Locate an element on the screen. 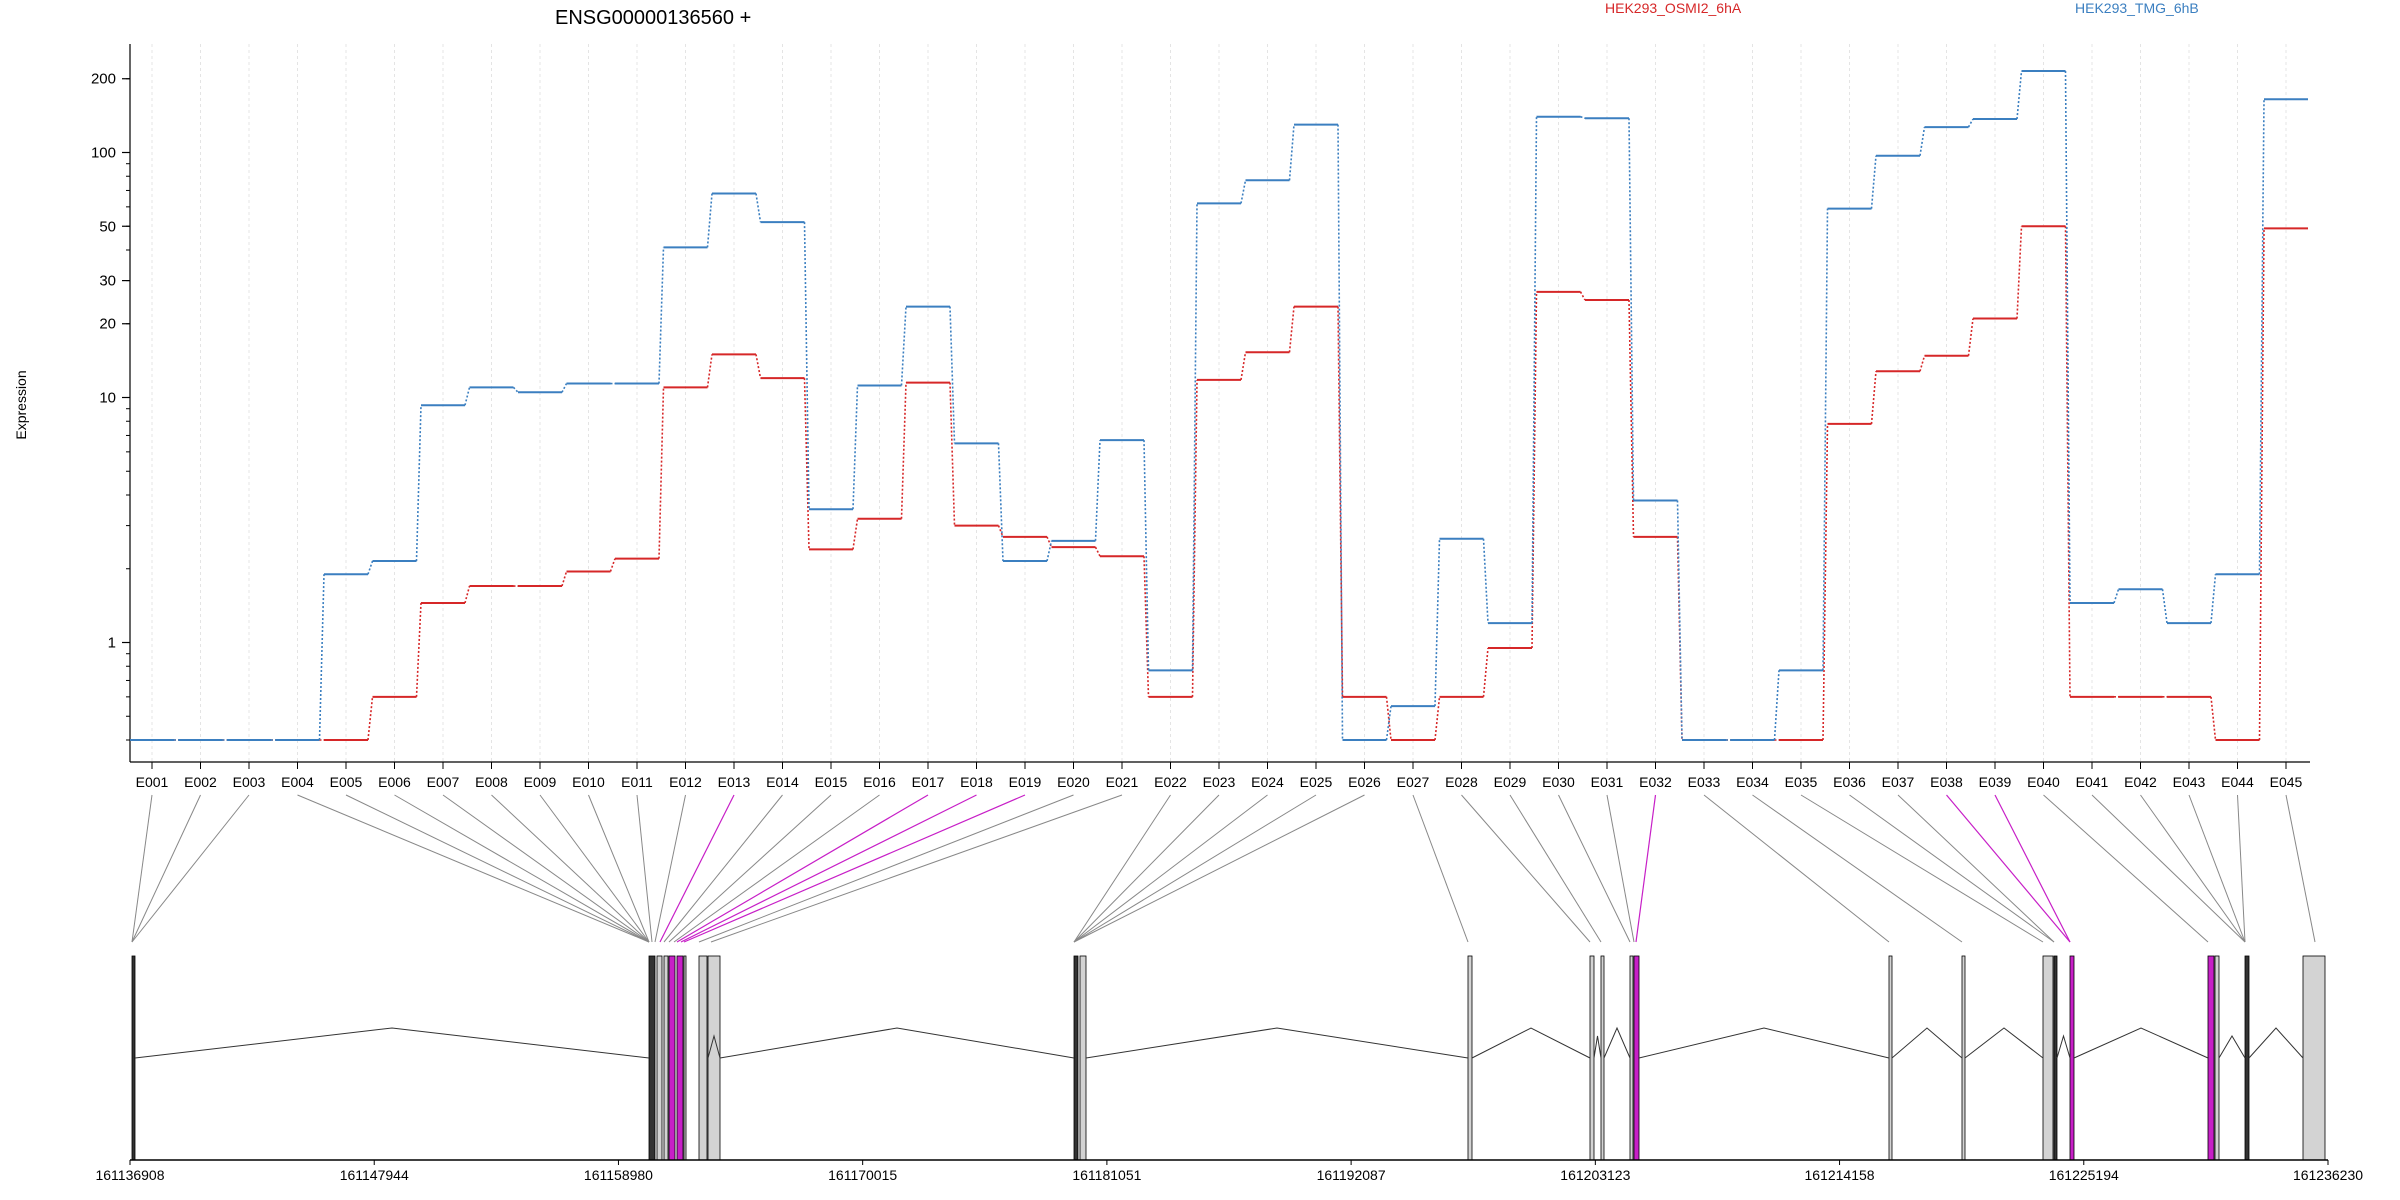 Image resolution: width=2400 pixels, height=1200 pixels. exon-label: E033 is located at coordinates (1704, 782).